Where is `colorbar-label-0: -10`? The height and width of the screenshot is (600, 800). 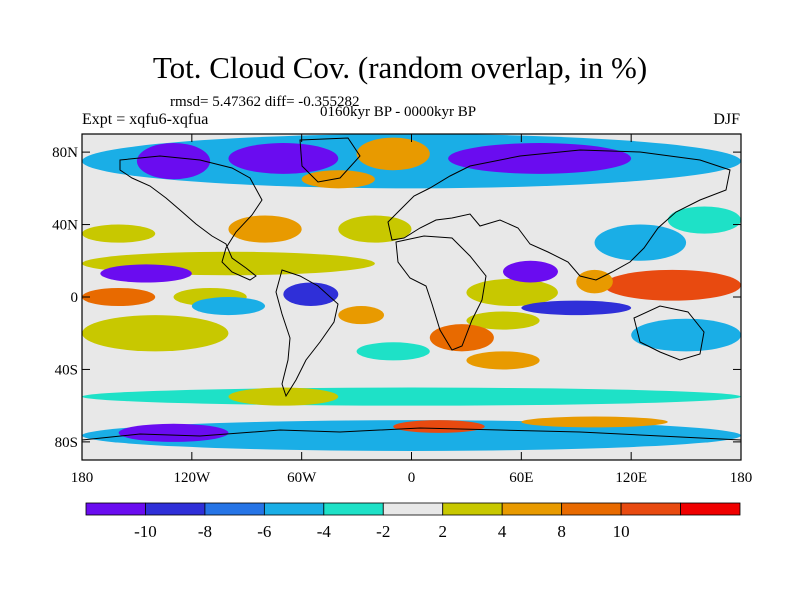
colorbar-label-0: -10 is located at coordinates (145, 531).